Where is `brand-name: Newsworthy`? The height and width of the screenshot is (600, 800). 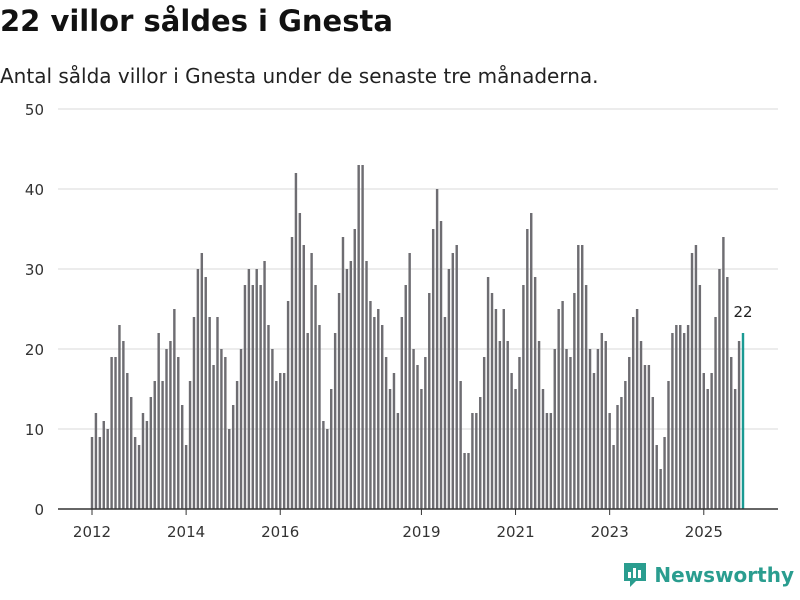
brand-name: Newsworthy is located at coordinates (724, 575).